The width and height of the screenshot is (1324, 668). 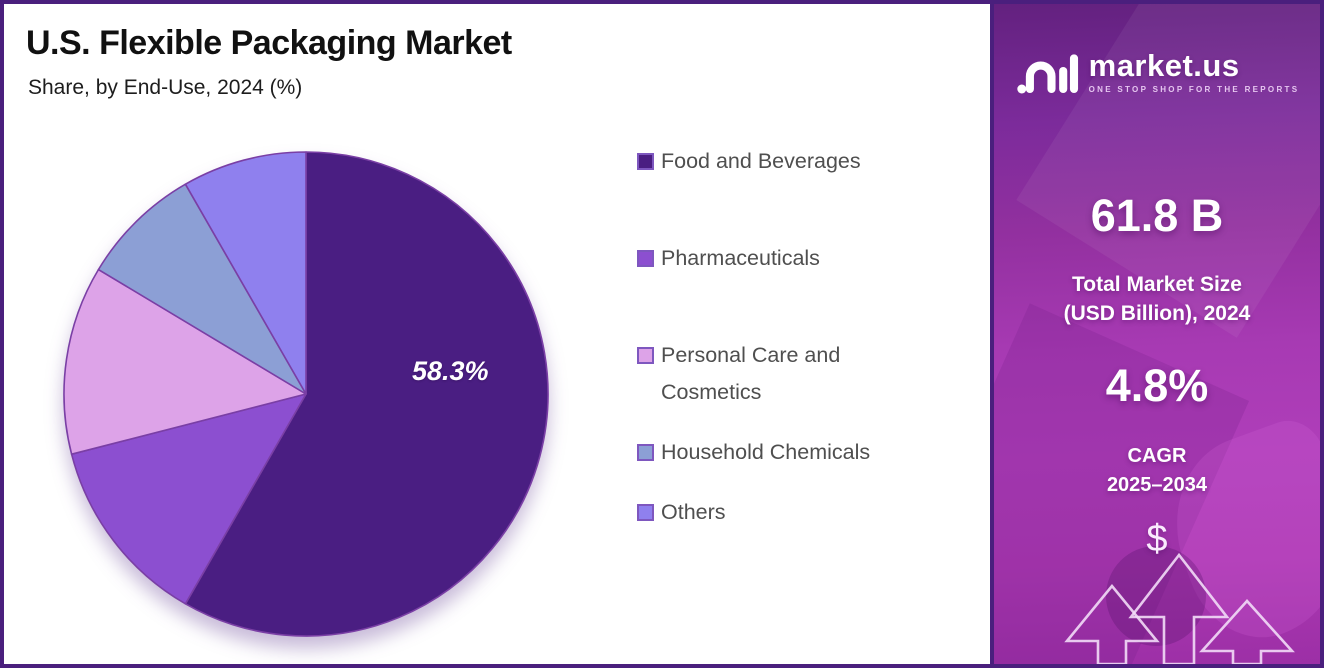 I want to click on brand-name: market.us, so click(x=1164, y=65).